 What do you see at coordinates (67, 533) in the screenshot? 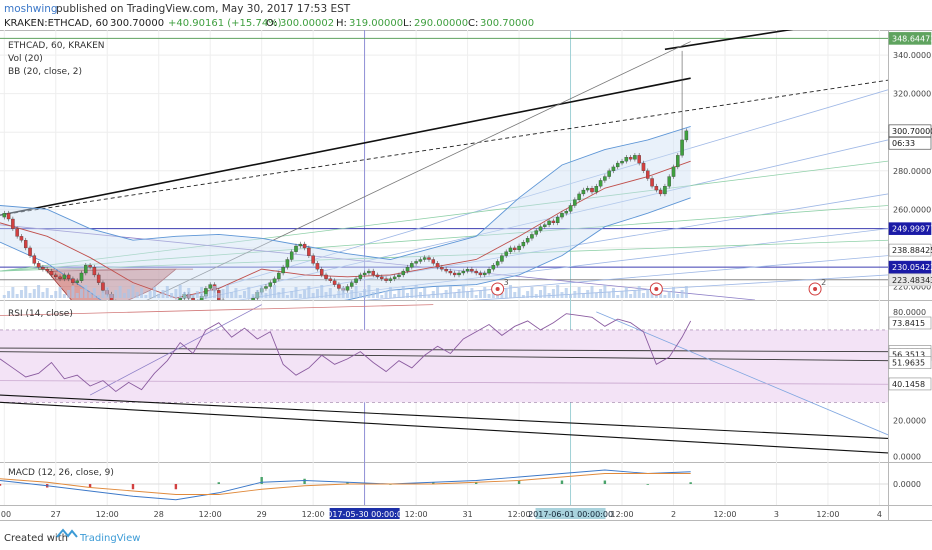
I see `tradingview-logo-icon` at bounding box center [67, 533].